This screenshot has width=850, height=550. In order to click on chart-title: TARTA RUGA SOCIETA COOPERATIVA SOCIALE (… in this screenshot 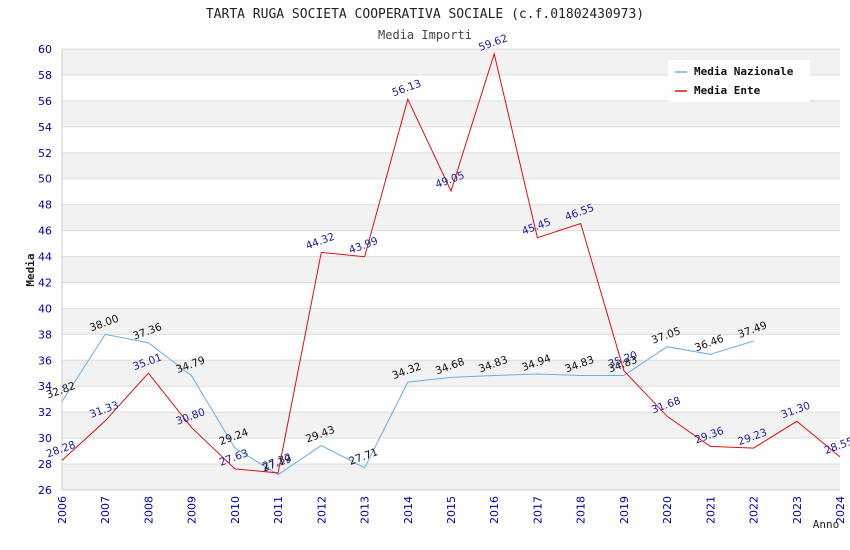, I will do `click(425, 14)`.